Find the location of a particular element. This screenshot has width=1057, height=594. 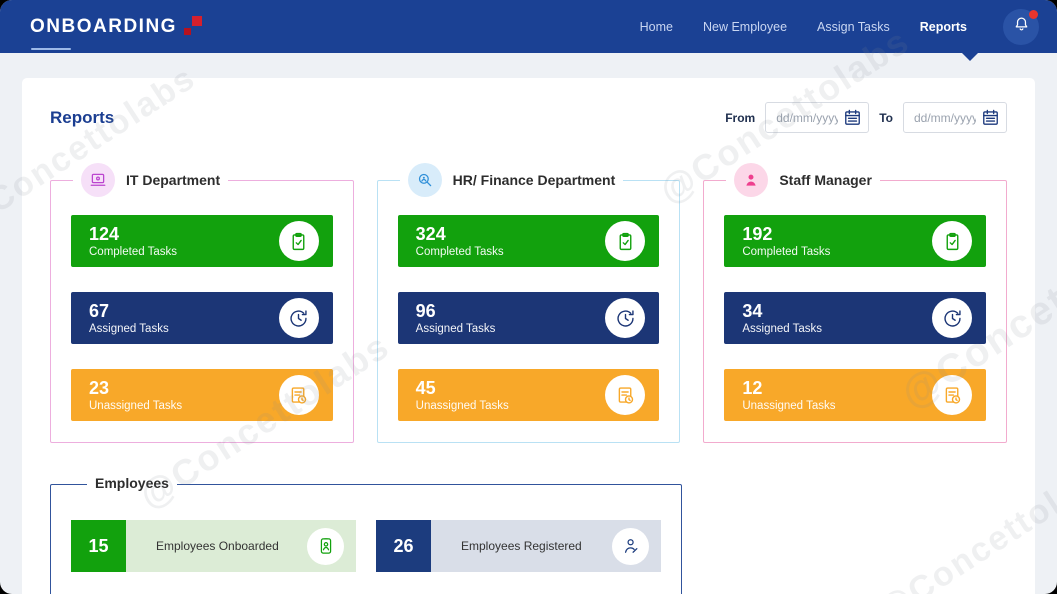

stat-value: 23 is located at coordinates (99, 388).